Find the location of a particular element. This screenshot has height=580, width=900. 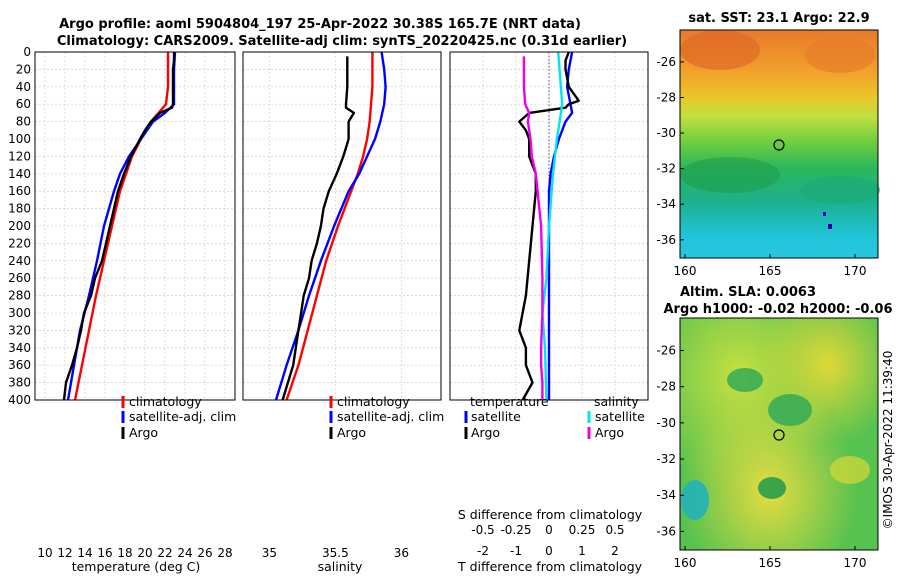

temperature-gridlines is located at coordinates (135, 226).